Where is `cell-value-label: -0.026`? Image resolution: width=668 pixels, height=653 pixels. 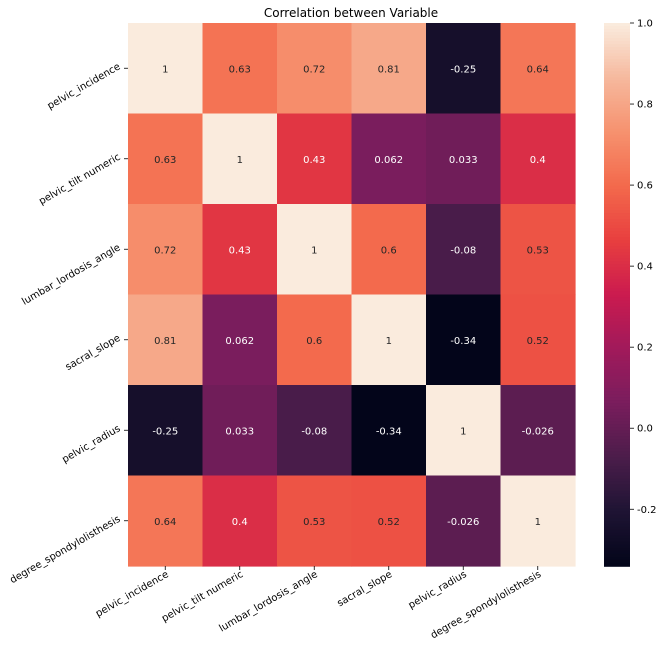
cell-value-label: -0.026 is located at coordinates (463, 522).